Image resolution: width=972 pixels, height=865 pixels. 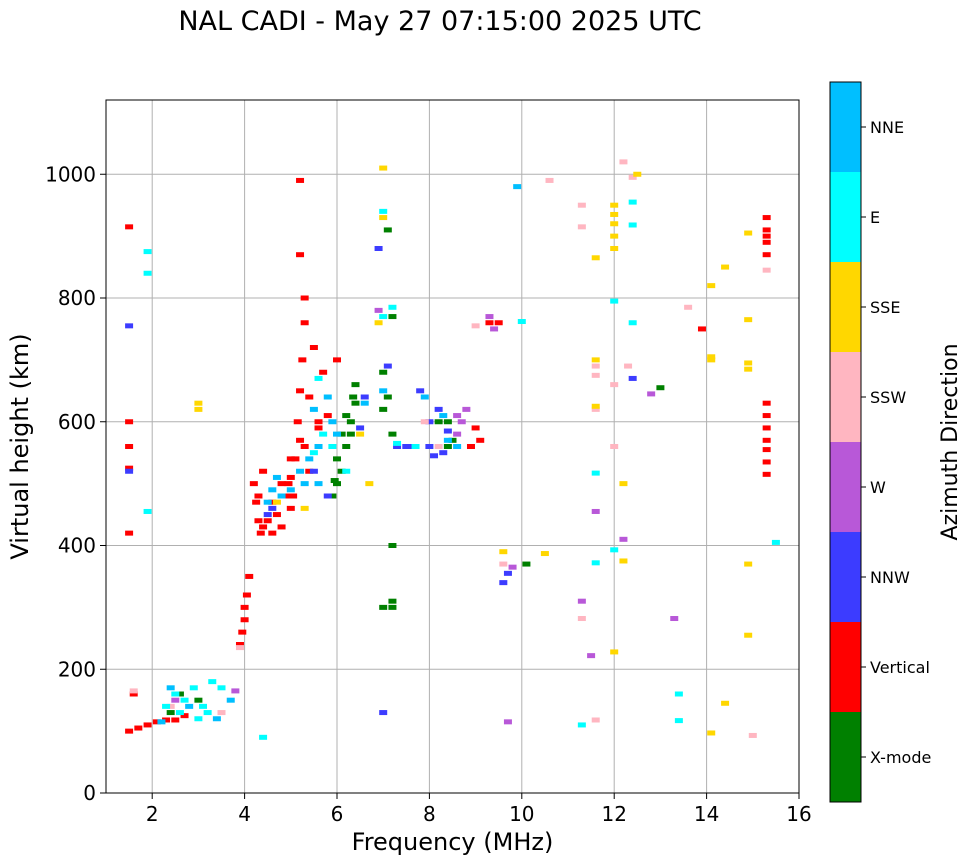 I want to click on colorbar-label: SSW, so click(x=888, y=397).